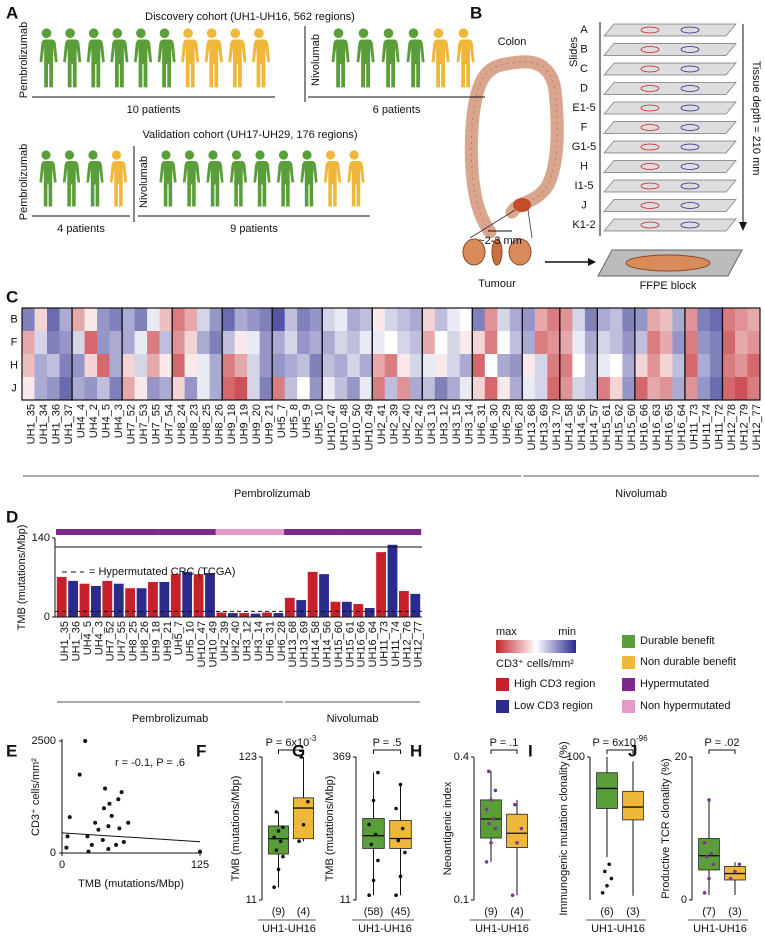 This screenshot has width=765, height=936. Describe the element at coordinates (394, 424) in the screenshot. I see `column-label: UH2_39` at that location.